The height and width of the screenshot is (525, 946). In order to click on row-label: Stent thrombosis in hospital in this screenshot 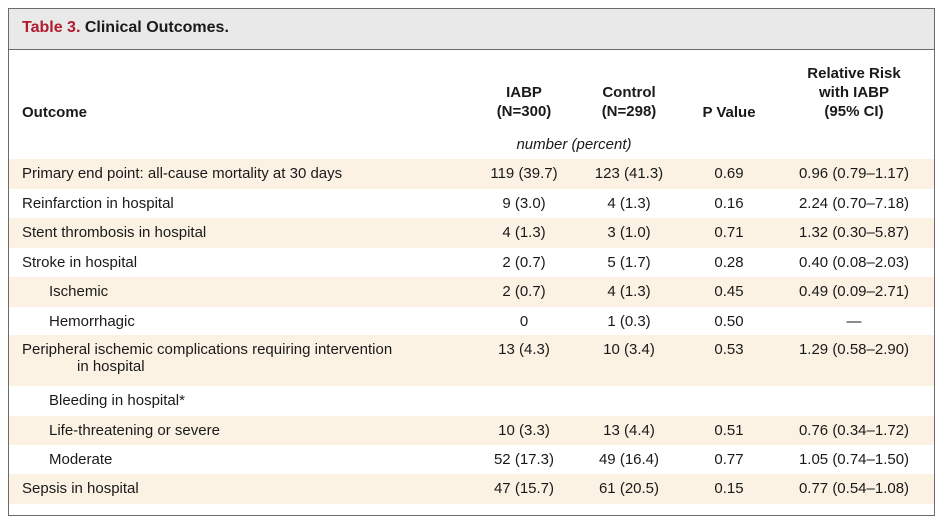, I will do `click(114, 232)`.